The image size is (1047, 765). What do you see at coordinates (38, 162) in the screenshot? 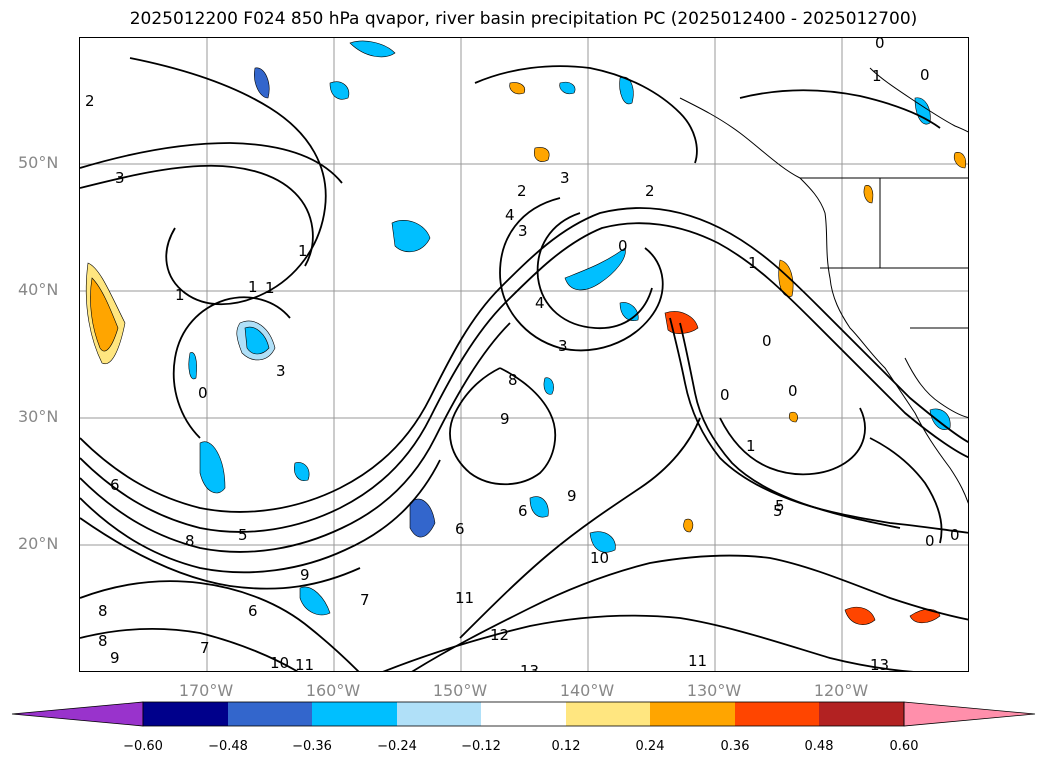
I see `lat-label-50n: 50°N` at bounding box center [38, 162].